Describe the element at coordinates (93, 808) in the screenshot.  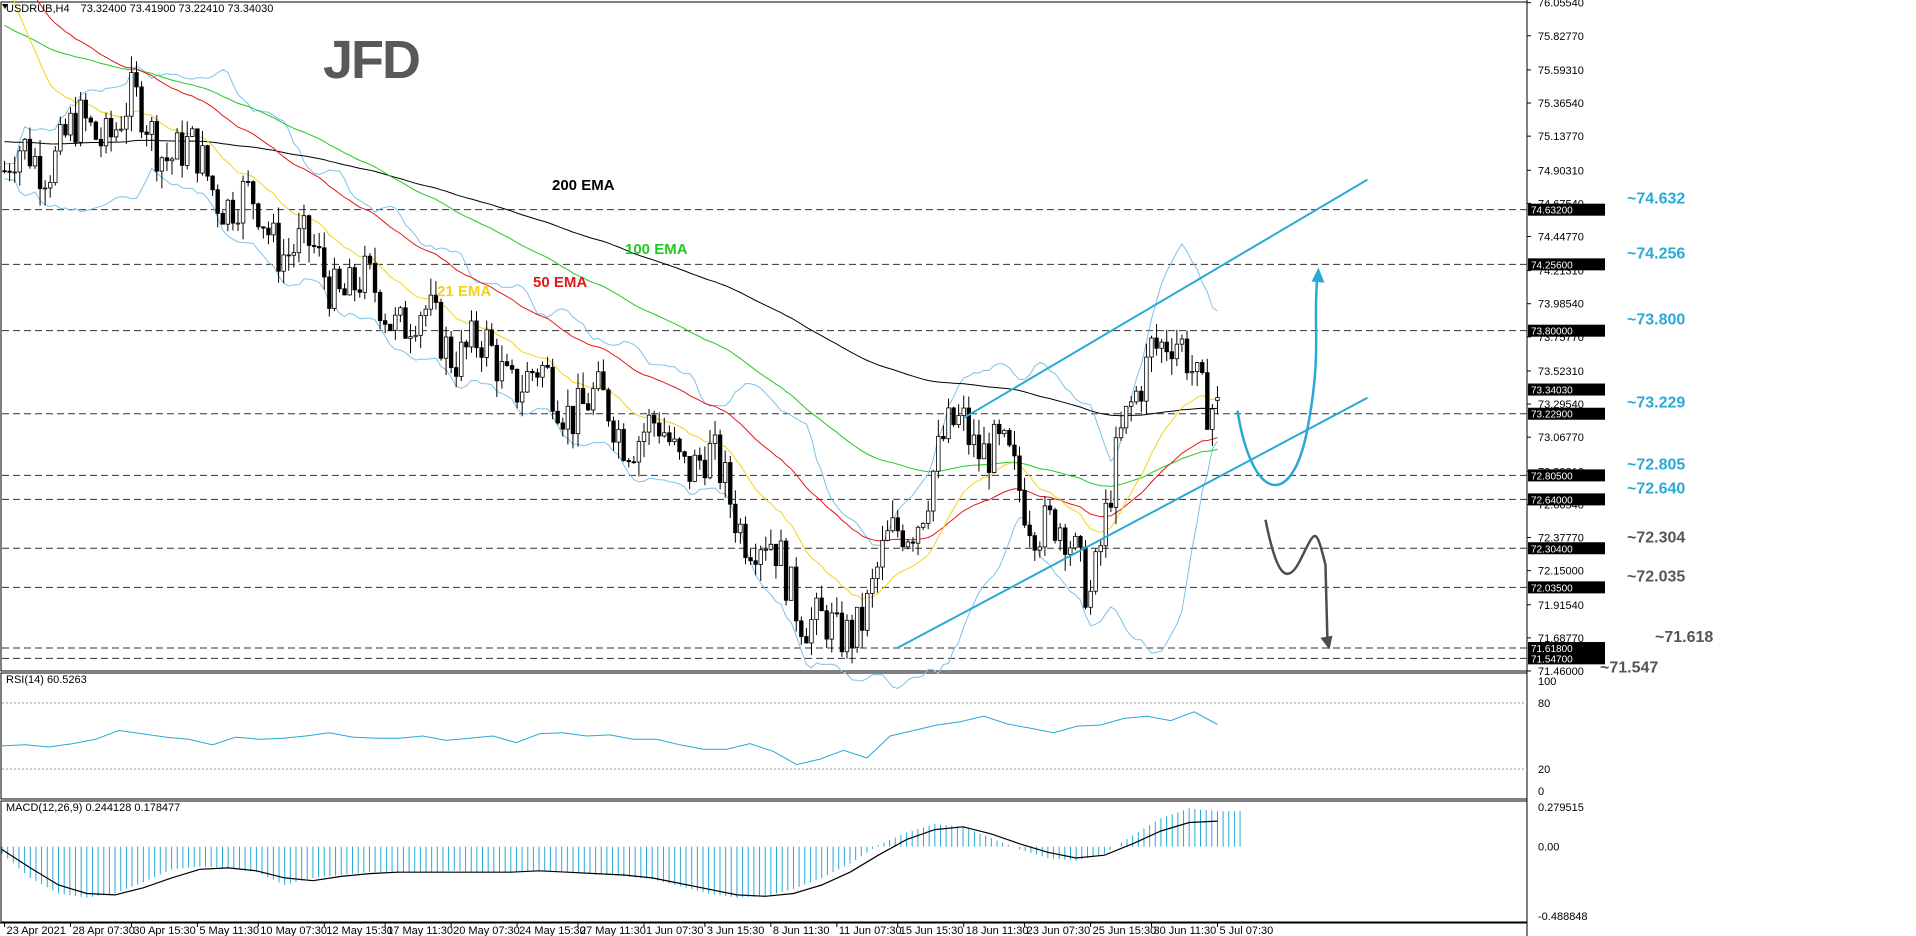
I see `macd-title: MACD(12,26,9) 0.244128 0.178477` at that location.